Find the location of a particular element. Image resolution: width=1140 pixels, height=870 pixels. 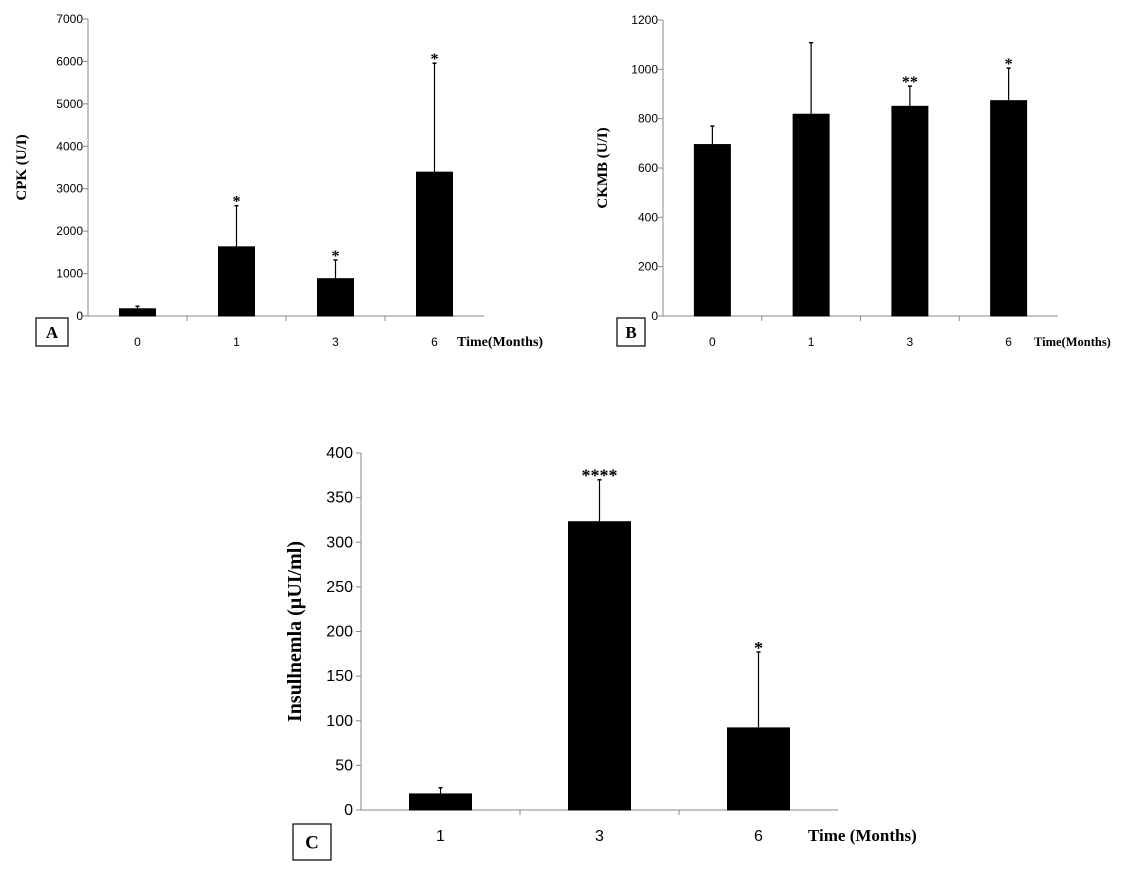

significance-marker: **** is located at coordinates (600, 476).